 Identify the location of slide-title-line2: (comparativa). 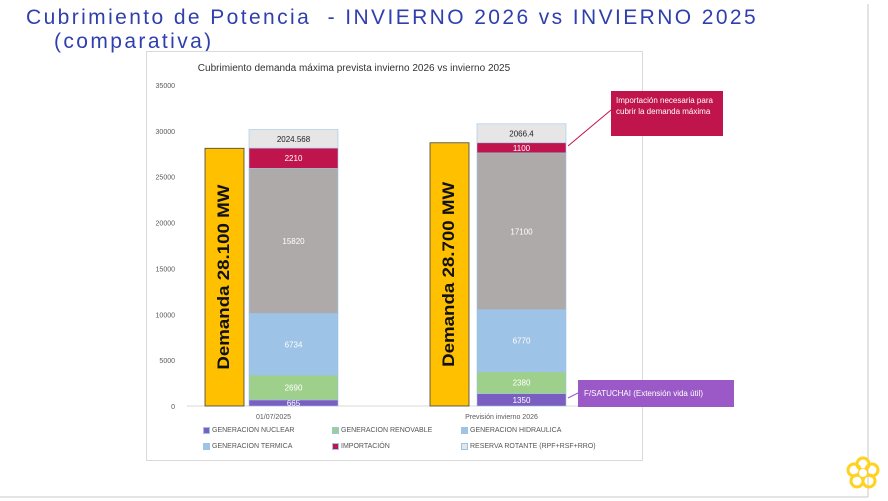
(134, 41).